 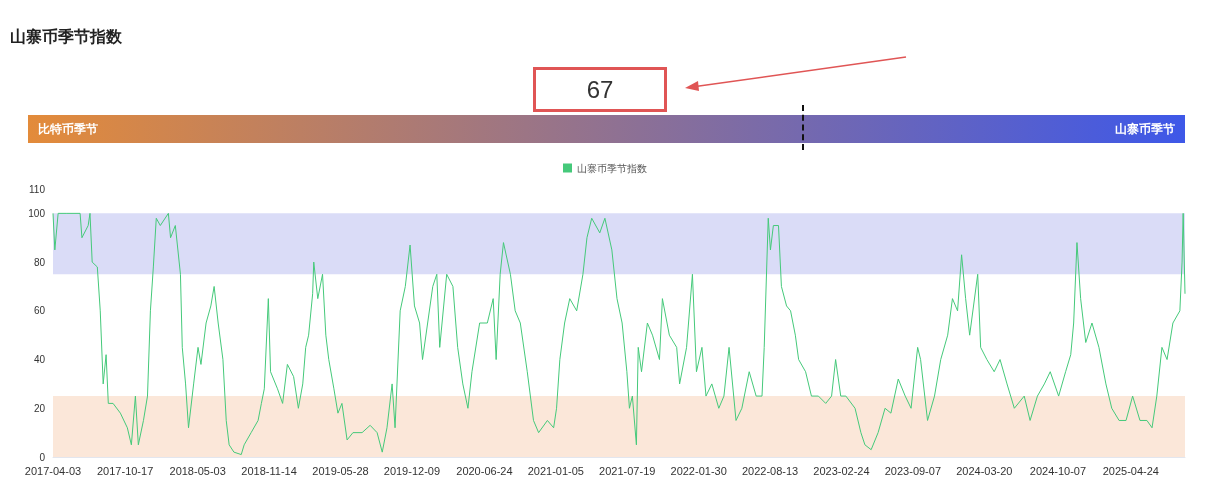 I want to click on x-tick-label: 2021-07-19, so click(x=627, y=470).